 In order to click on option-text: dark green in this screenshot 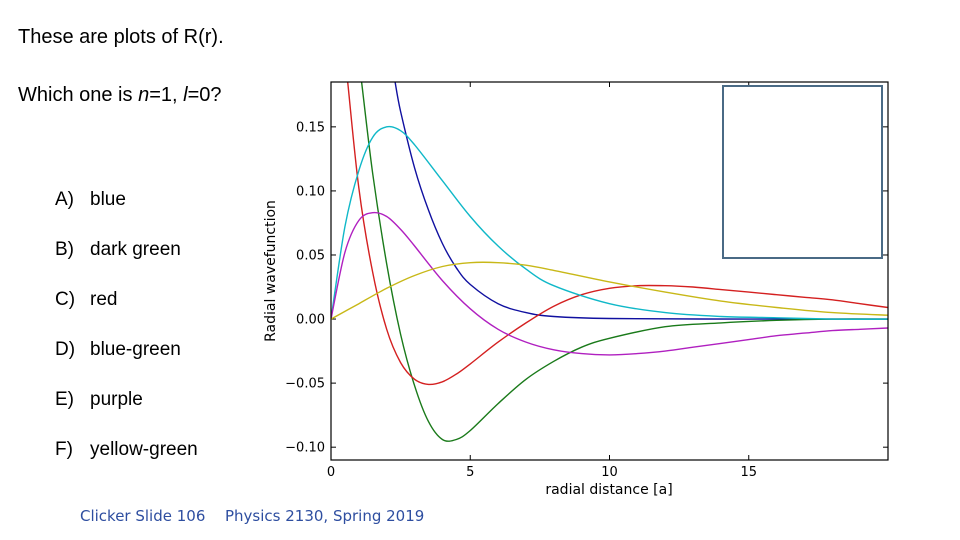, I will do `click(135, 249)`.